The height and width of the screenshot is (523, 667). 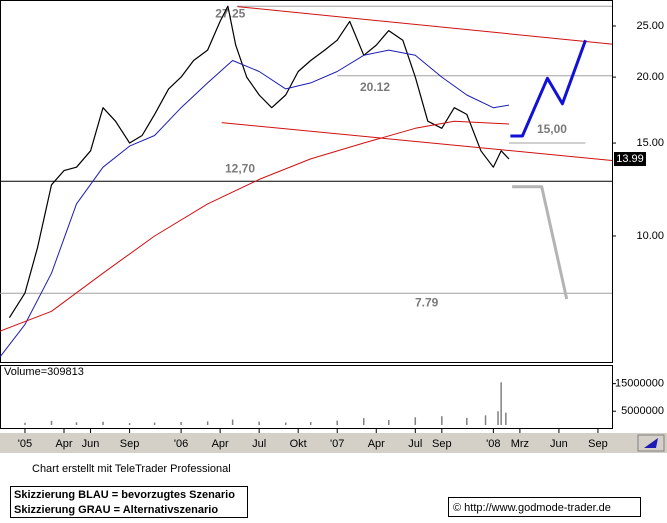 I want to click on x-tick-label: '06, so click(x=181, y=444).